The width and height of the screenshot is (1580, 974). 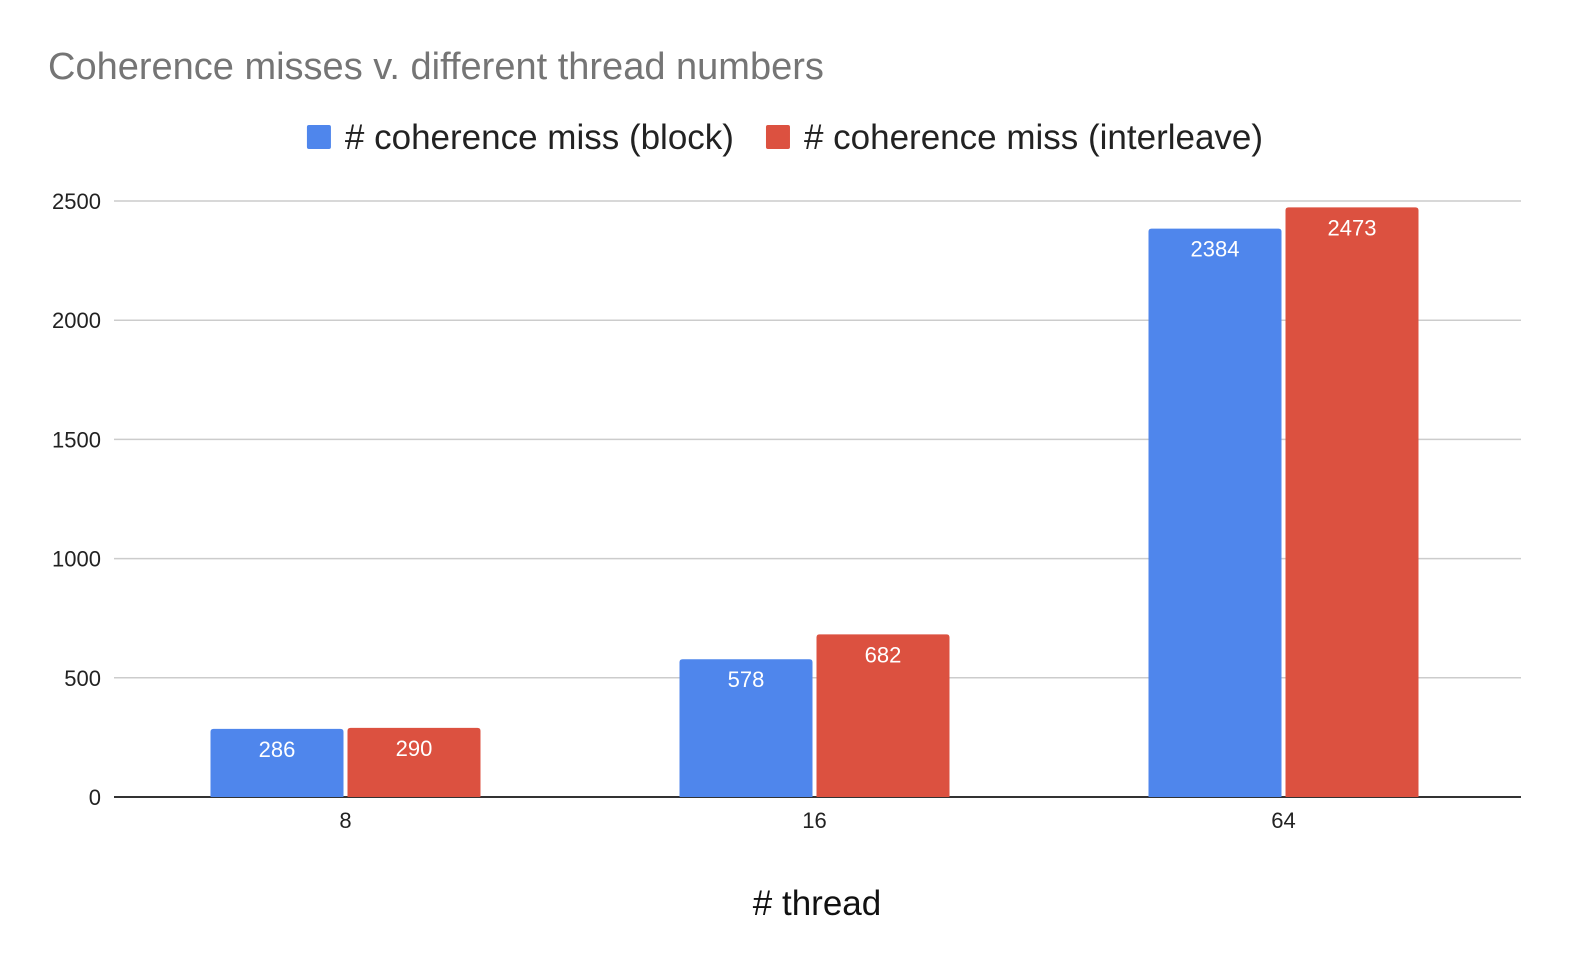 I want to click on x-axis-tick-labels: 8 16 64, so click(x=817, y=820).